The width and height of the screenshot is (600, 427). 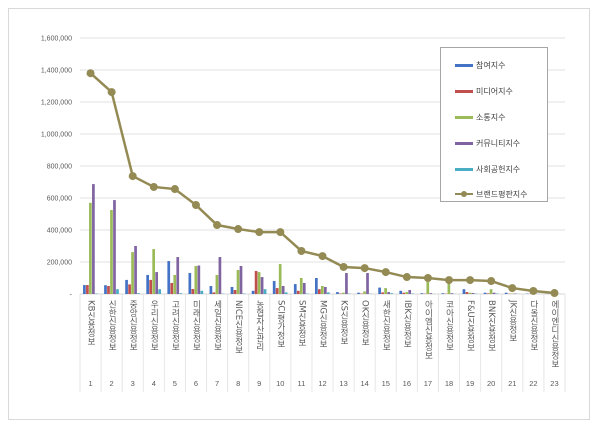 What do you see at coordinates (56, 135) in the screenshot?
I see `y-tick-label: 1,000,000` at bounding box center [56, 135].